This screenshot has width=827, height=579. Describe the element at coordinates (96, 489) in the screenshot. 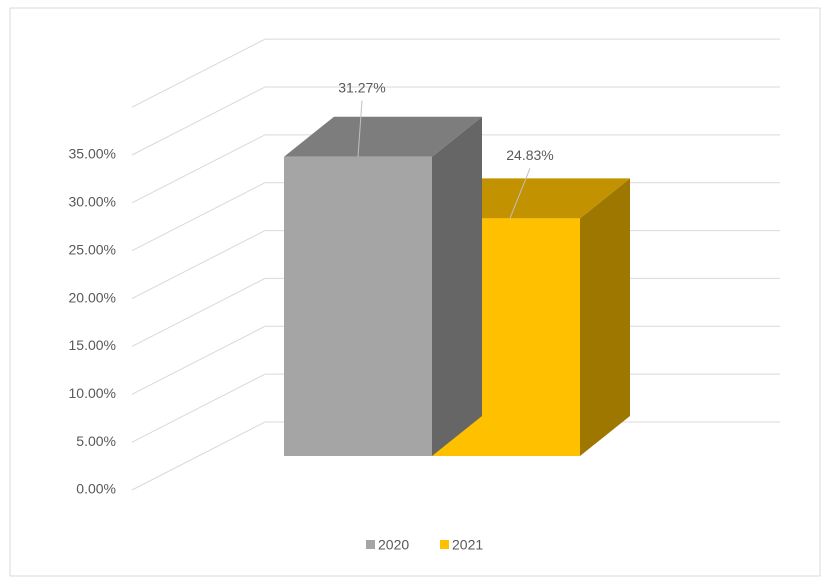

I see `y-tick-label: 0.00%` at that location.